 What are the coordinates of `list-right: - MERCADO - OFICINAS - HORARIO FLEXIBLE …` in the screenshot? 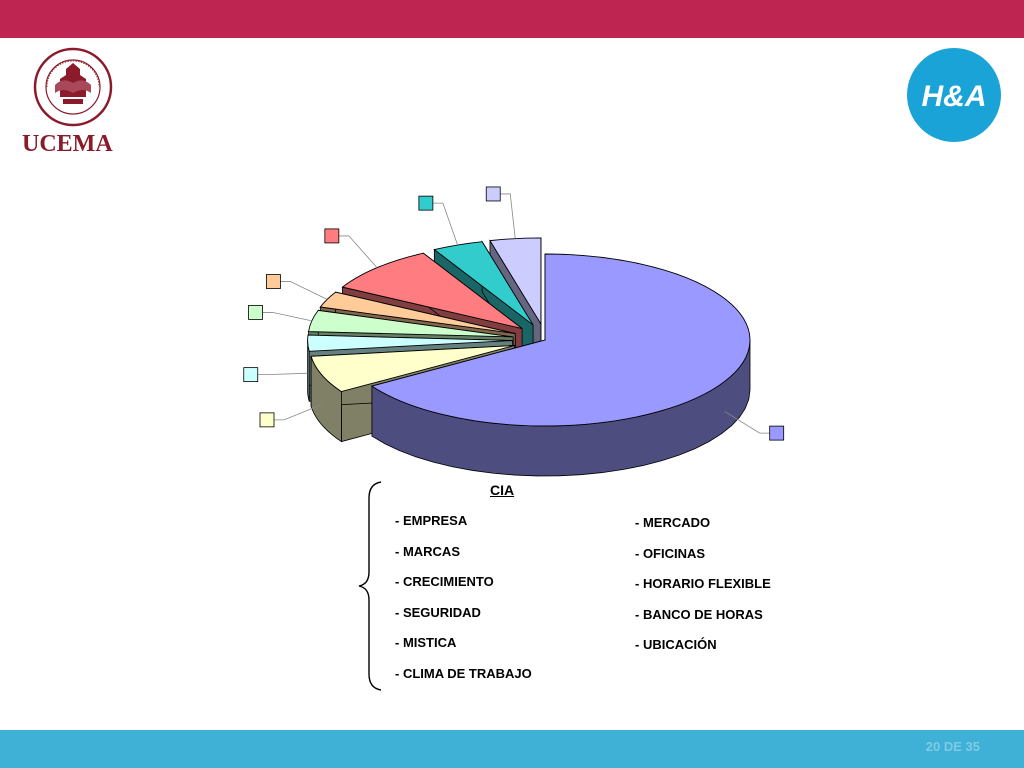 It's located at (703, 590).